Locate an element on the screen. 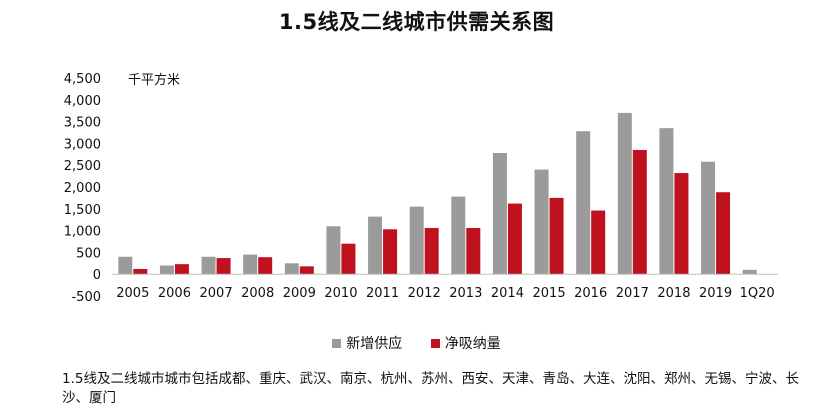 Image resolution: width=833 pixels, height=417 pixels. x-tick-label: 2019 is located at coordinates (715, 293).